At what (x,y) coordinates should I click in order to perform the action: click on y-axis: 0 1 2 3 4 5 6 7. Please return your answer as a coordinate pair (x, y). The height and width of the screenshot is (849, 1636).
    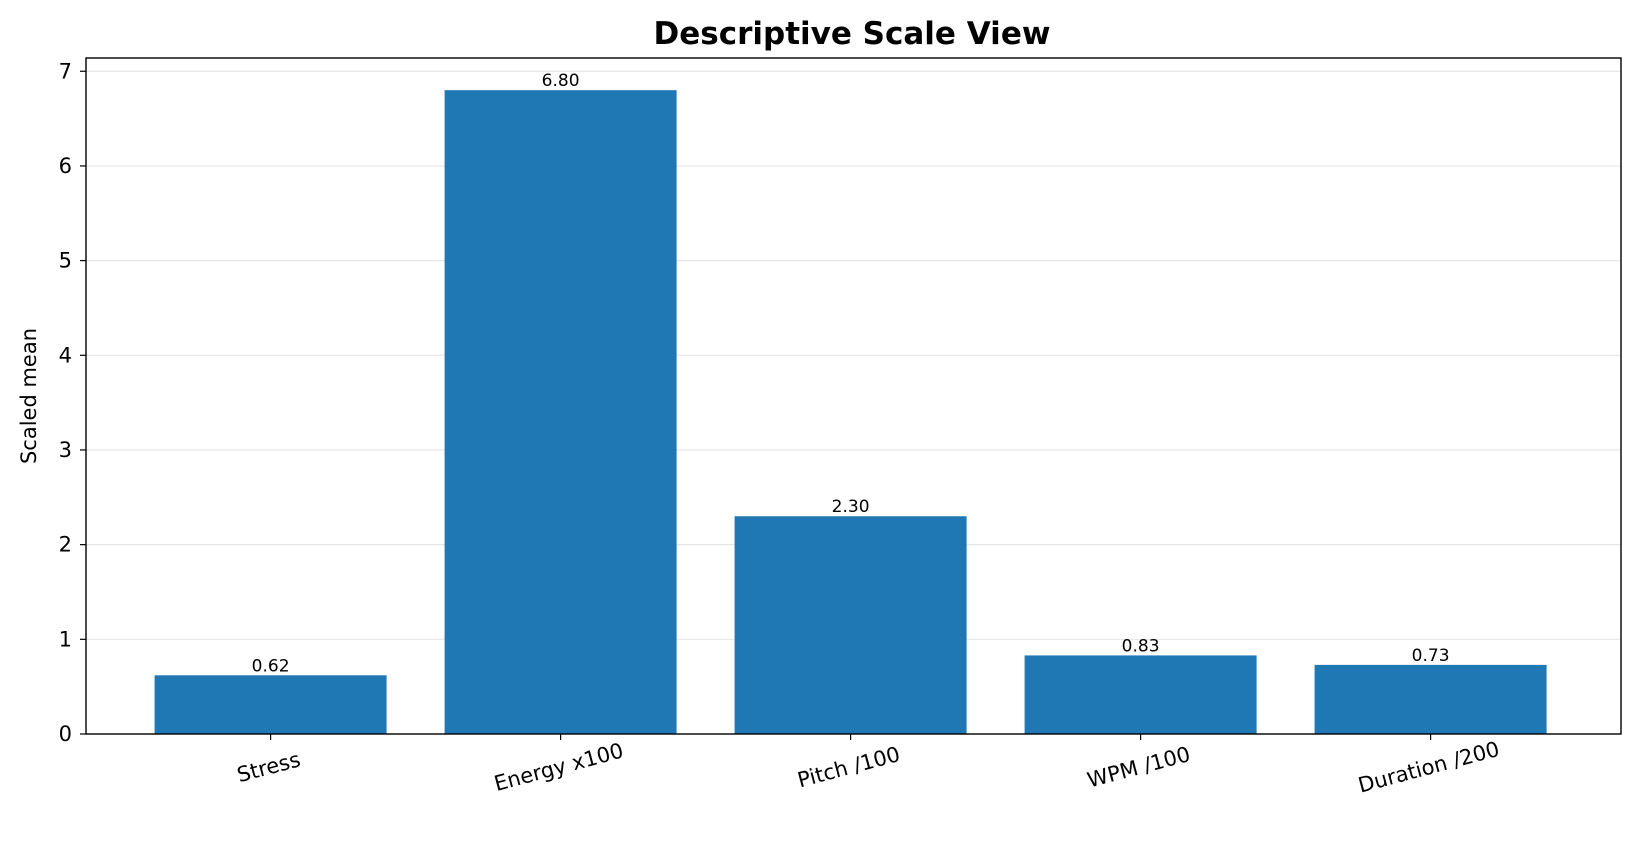
    Looking at the image, I should click on (72, 402).